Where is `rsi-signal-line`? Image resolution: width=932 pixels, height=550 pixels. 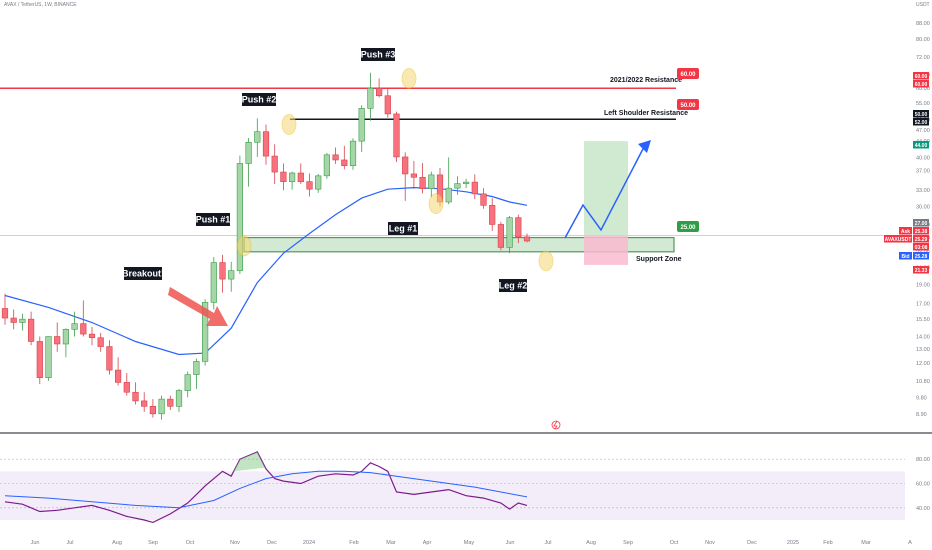
rsi-signal-line is located at coordinates (266, 489).